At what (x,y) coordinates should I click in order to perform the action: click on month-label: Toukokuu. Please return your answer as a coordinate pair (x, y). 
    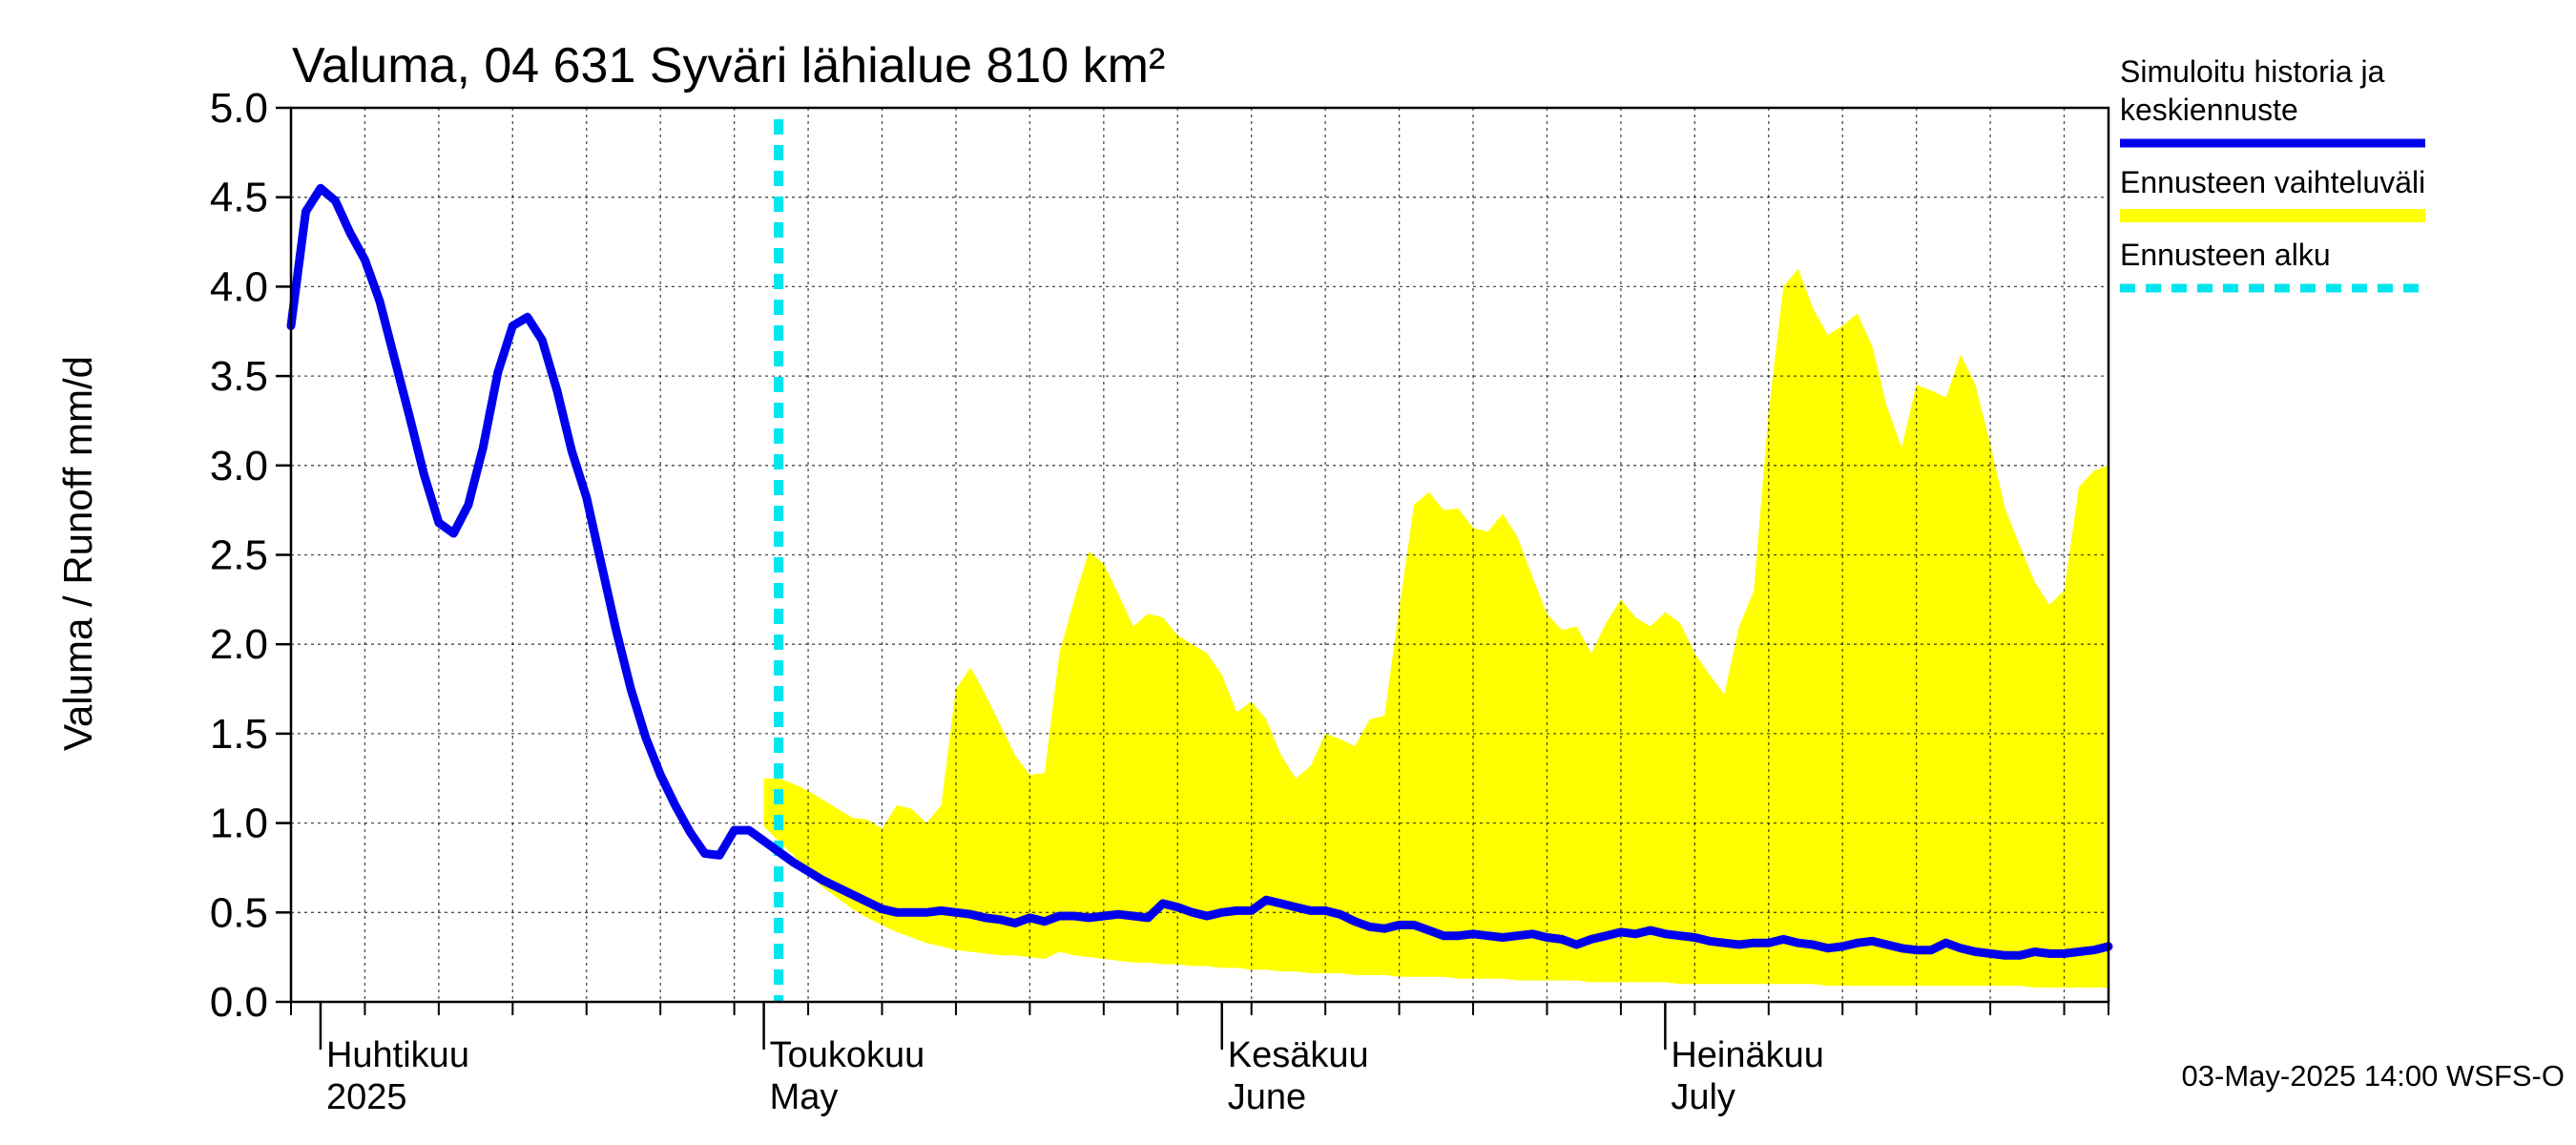
    Looking at the image, I should click on (847, 1055).